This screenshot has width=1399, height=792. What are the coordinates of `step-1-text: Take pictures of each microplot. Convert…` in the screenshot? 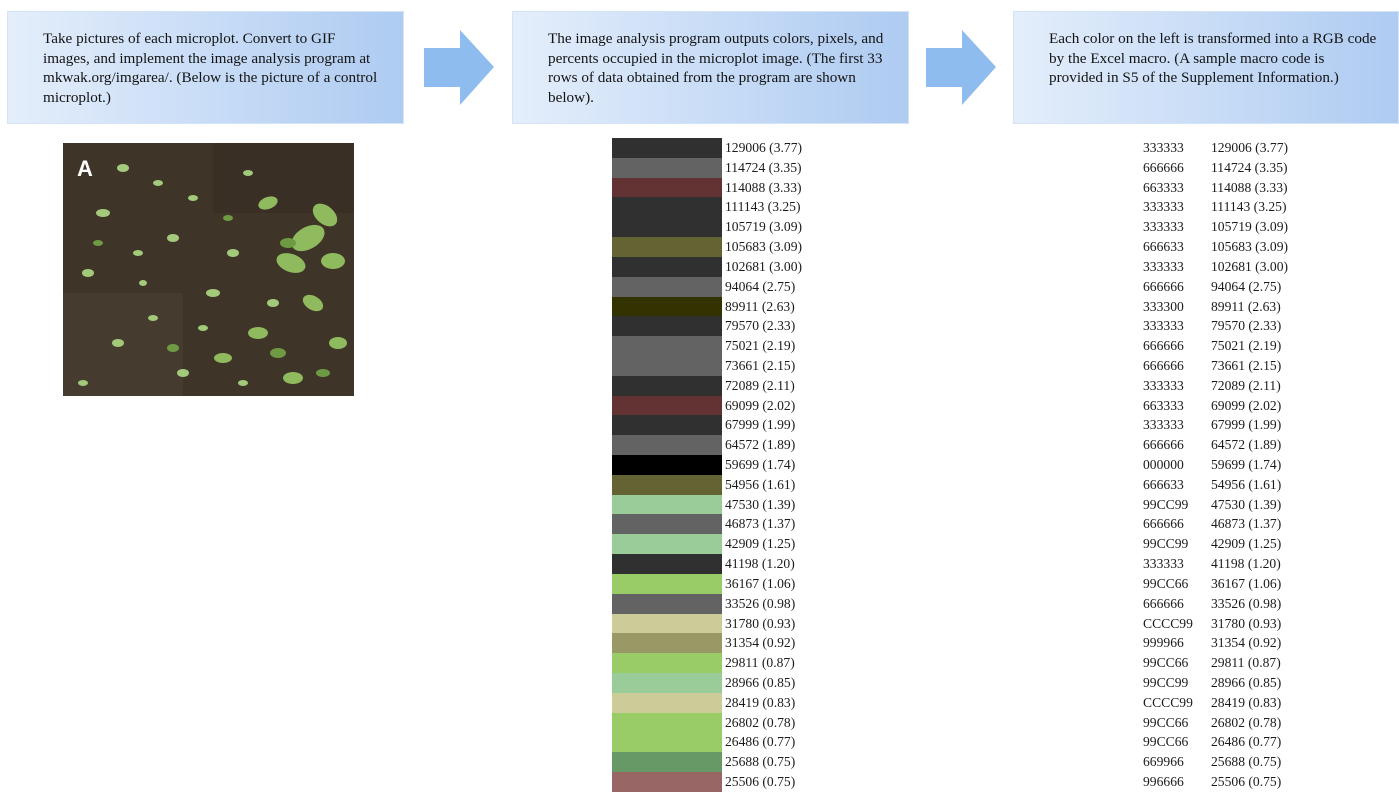 It's located at (210, 68).